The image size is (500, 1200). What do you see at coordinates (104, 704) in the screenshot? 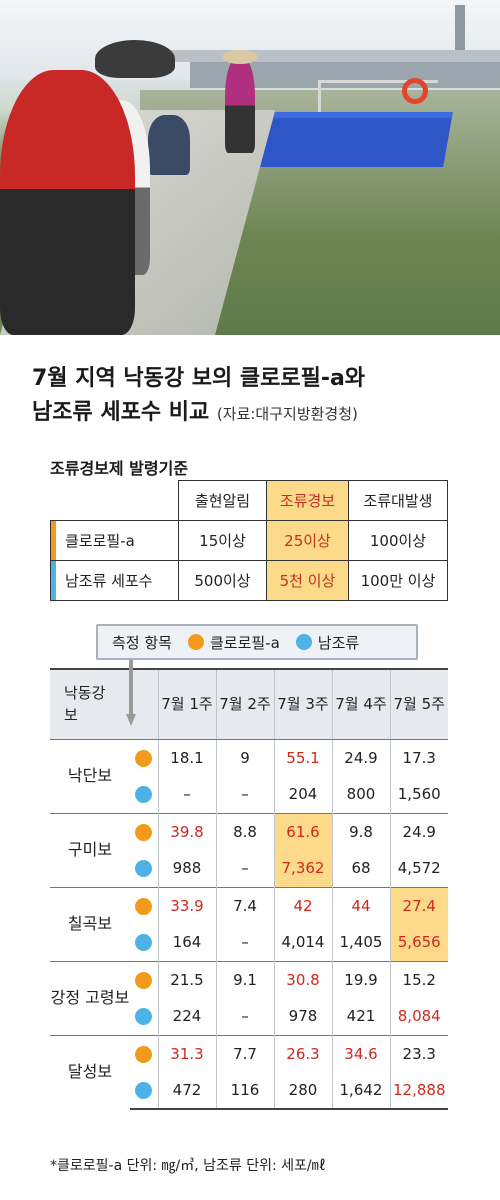
I see `corner-header: 낙동강 보` at bounding box center [104, 704].